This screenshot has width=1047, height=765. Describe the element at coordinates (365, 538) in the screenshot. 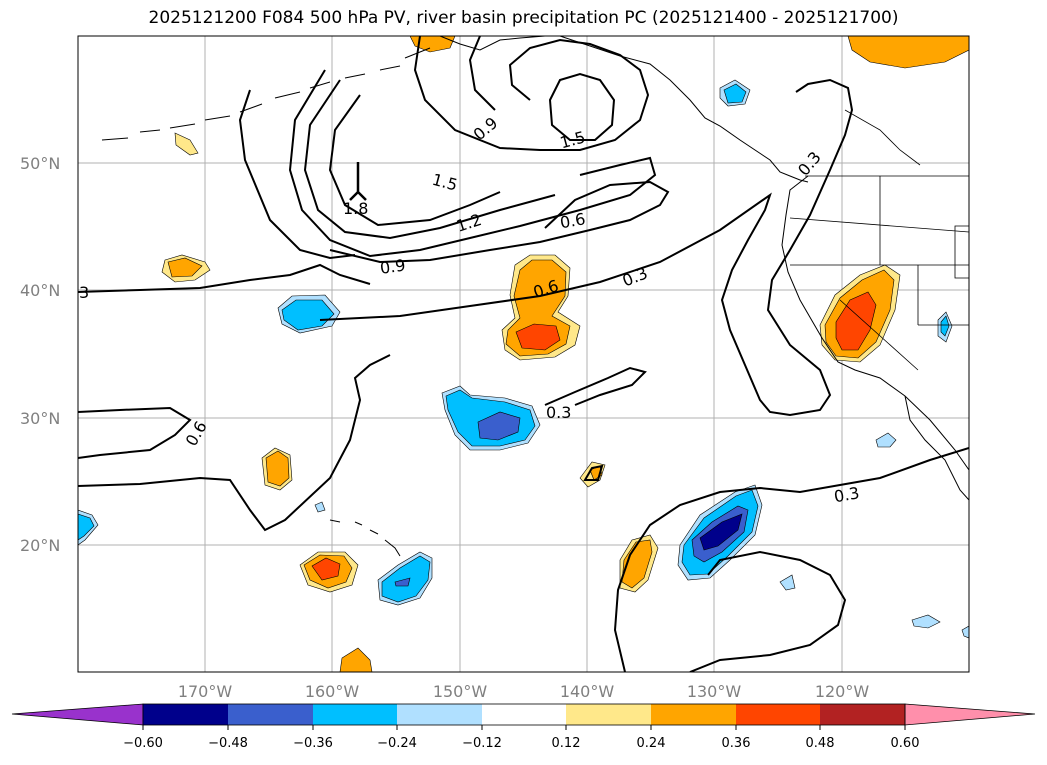

I see `hawaii-islands` at that location.